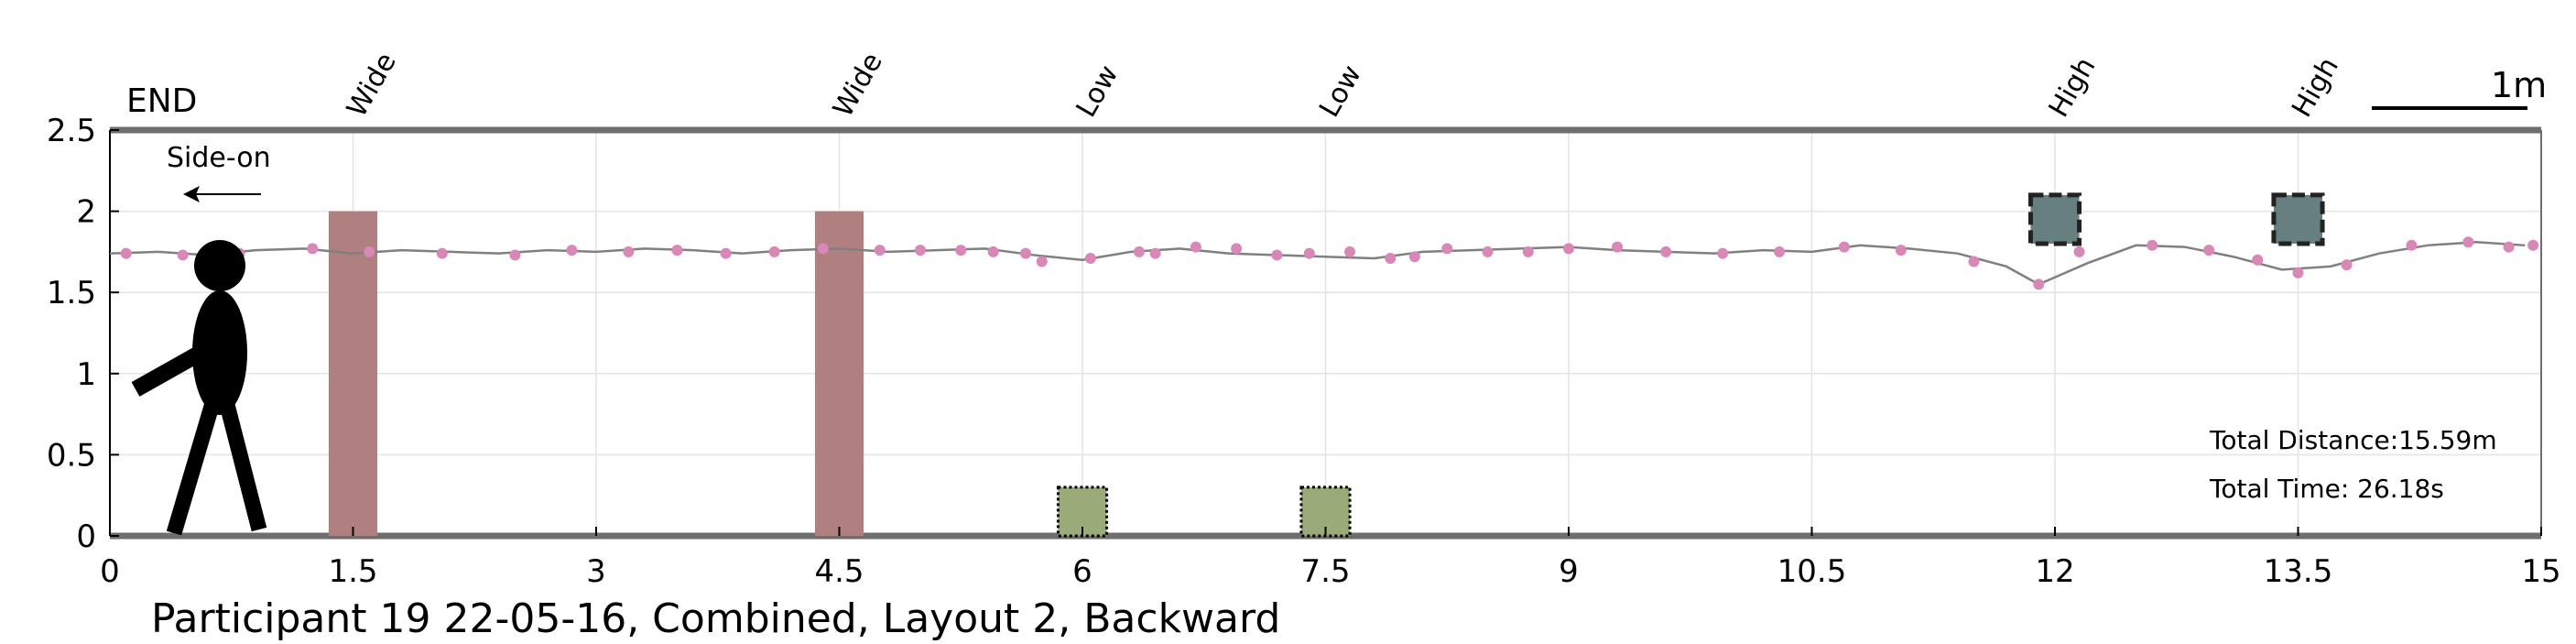 This screenshot has height=644, width=2576. I want to click on x-tick-label: 13.5, so click(2298, 572).